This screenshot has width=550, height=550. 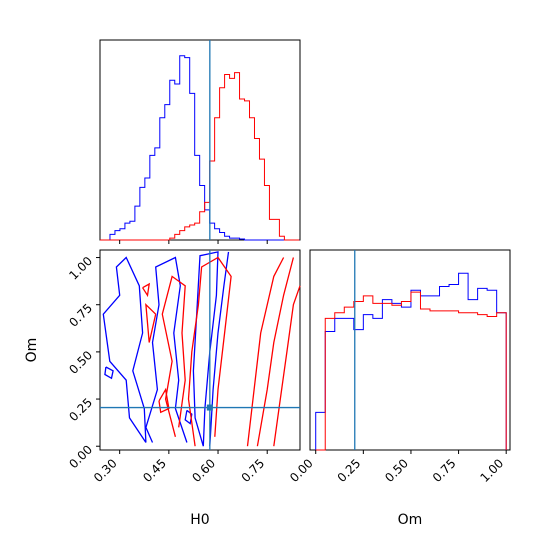 I want to click on om-histogram-frame, so click(x=410, y=350).